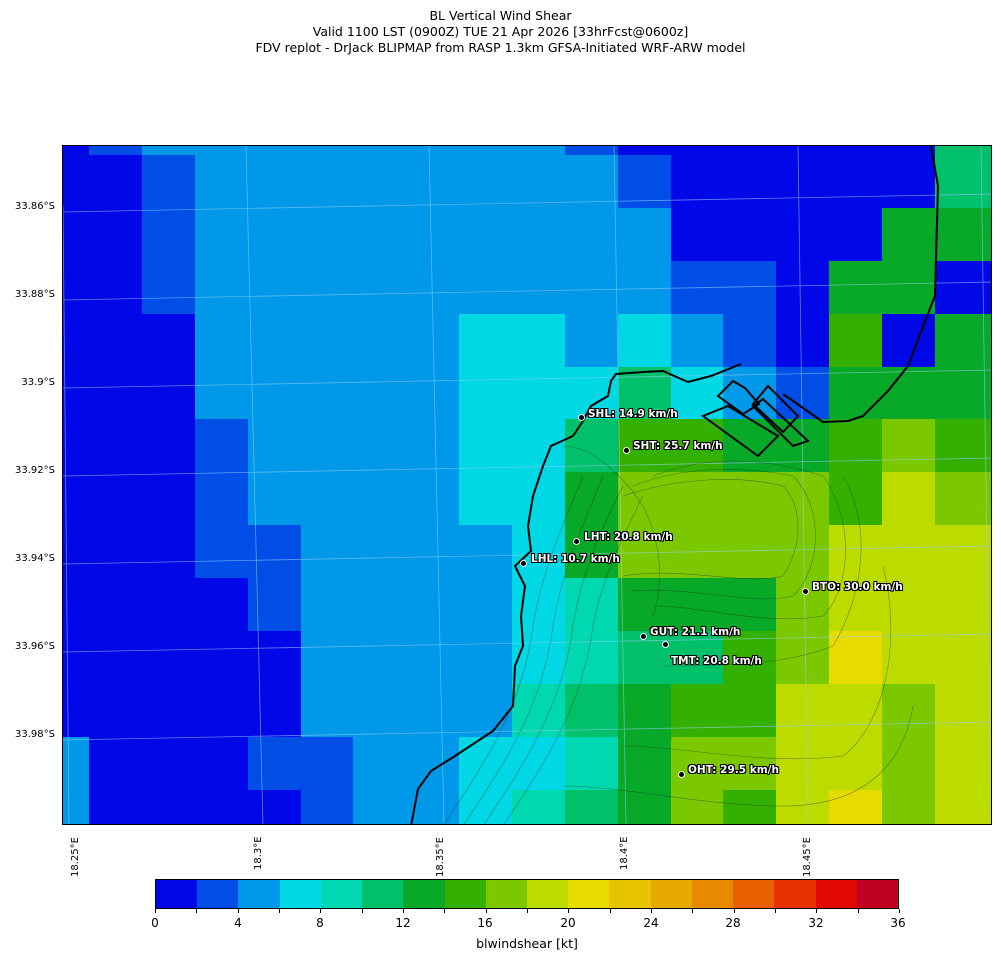 The image size is (1001, 962). Describe the element at coordinates (576, 541) in the screenshot. I see `station-dot-lht` at that location.